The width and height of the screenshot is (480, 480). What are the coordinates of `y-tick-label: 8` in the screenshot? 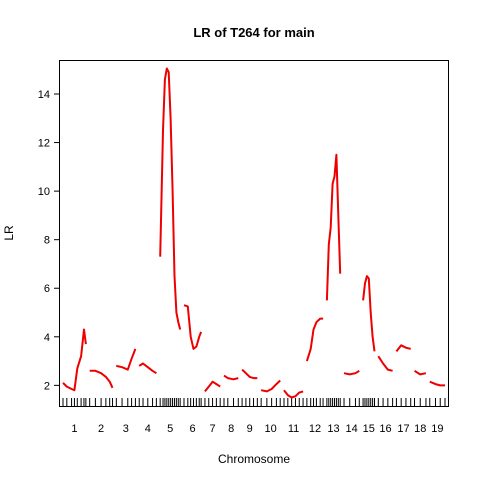 It's located at (47, 241).